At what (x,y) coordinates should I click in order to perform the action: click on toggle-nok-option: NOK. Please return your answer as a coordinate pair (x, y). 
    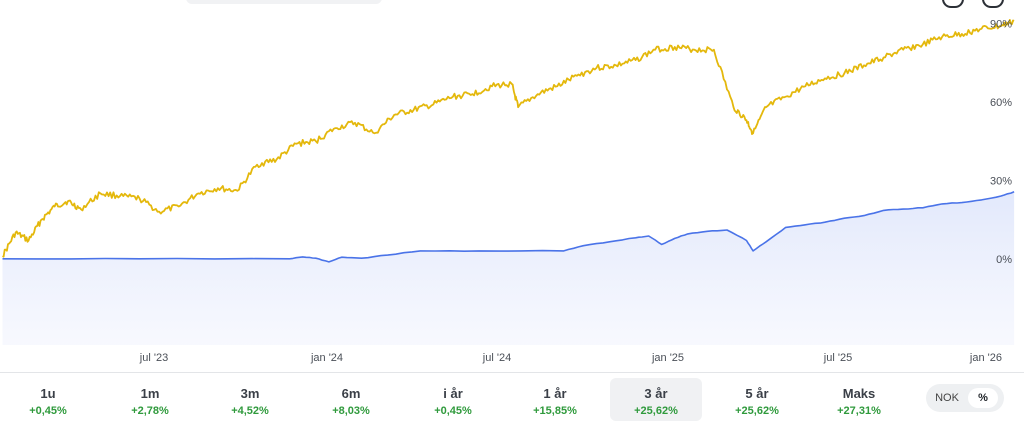
    Looking at the image, I should click on (947, 398).